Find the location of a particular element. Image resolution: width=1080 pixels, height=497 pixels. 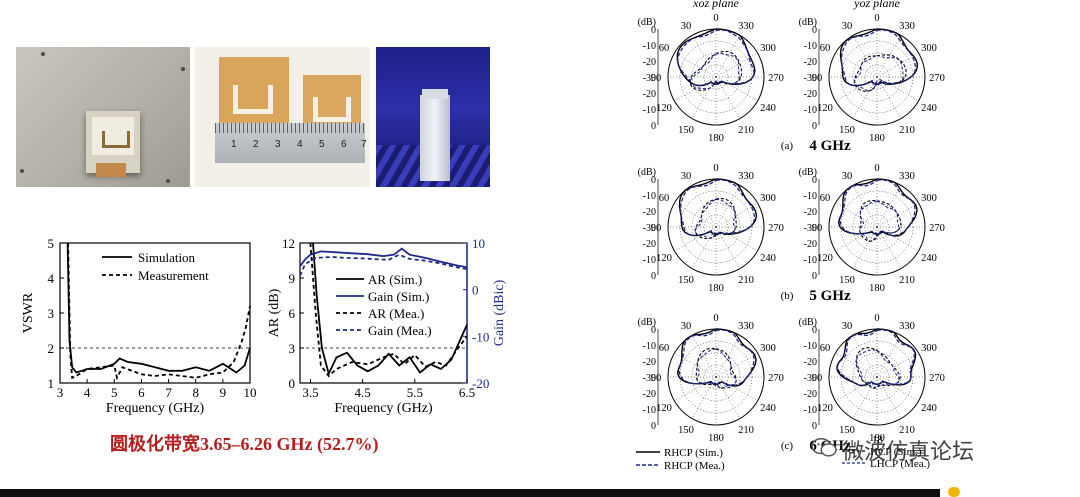

pcb-with-ruler-photo: 1 2 3 4 5 6 7 is located at coordinates (282, 117).